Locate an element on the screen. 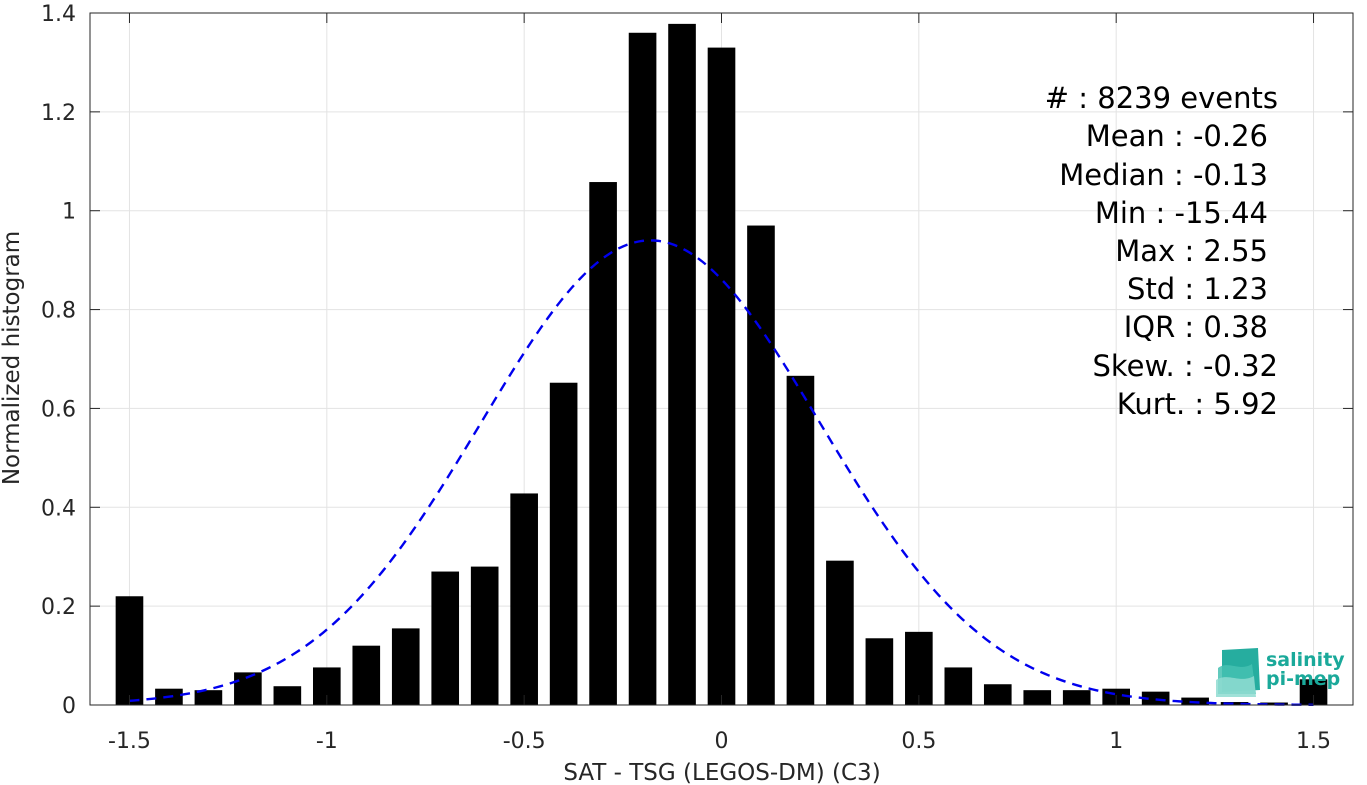 Image resolution: width=1367 pixels, height=785 pixels. stat-events: # : 8239 events is located at coordinates (1161, 98).